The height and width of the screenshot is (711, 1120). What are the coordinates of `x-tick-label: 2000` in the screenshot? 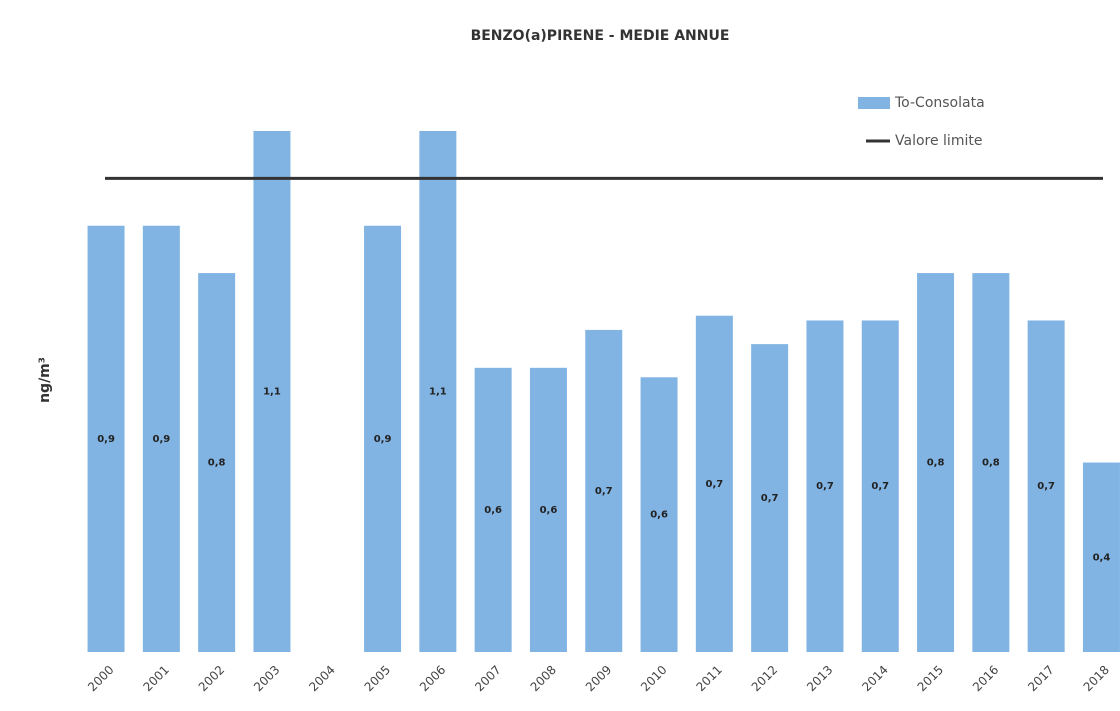 It's located at (100, 678).